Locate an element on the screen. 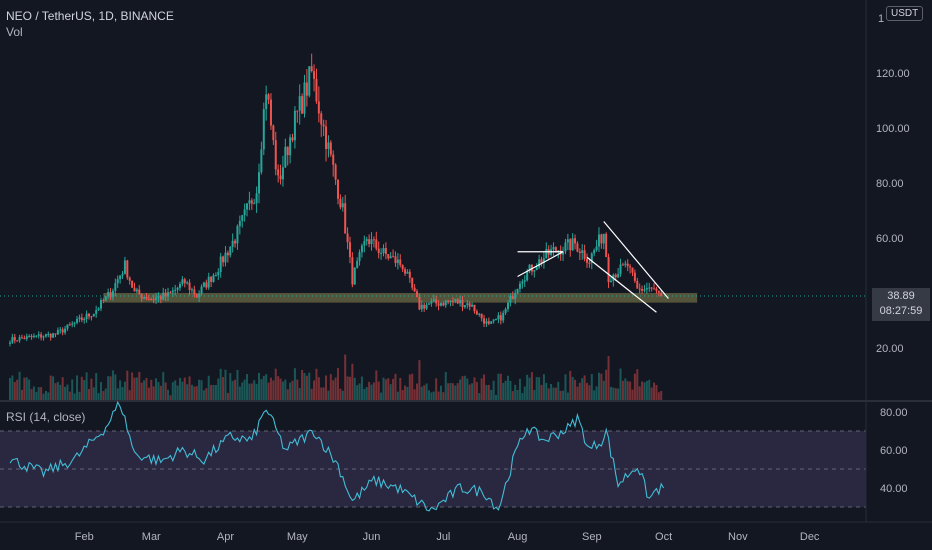 This screenshot has height=550, width=932. price-tick-label: 80.00 is located at coordinates (890, 184).